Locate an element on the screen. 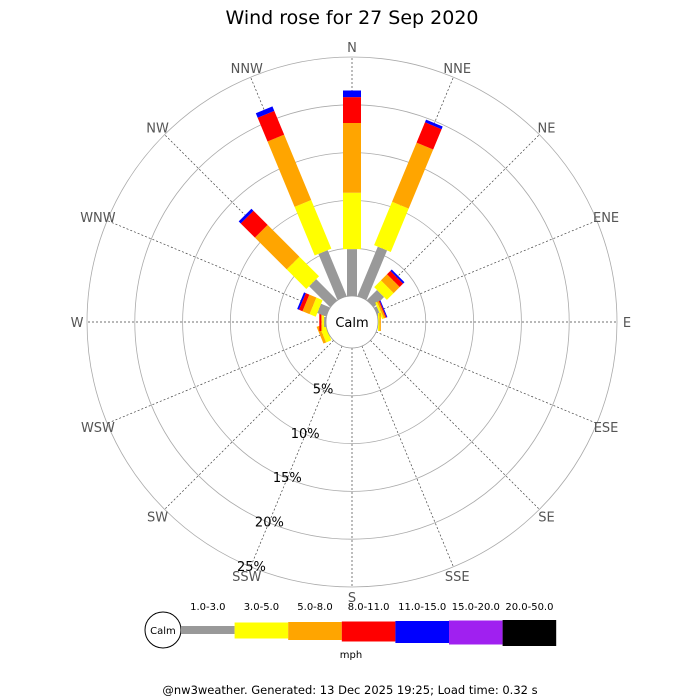 The width and height of the screenshot is (700, 700). bar-NE-5.0-8.0 is located at coordinates (390, 284).